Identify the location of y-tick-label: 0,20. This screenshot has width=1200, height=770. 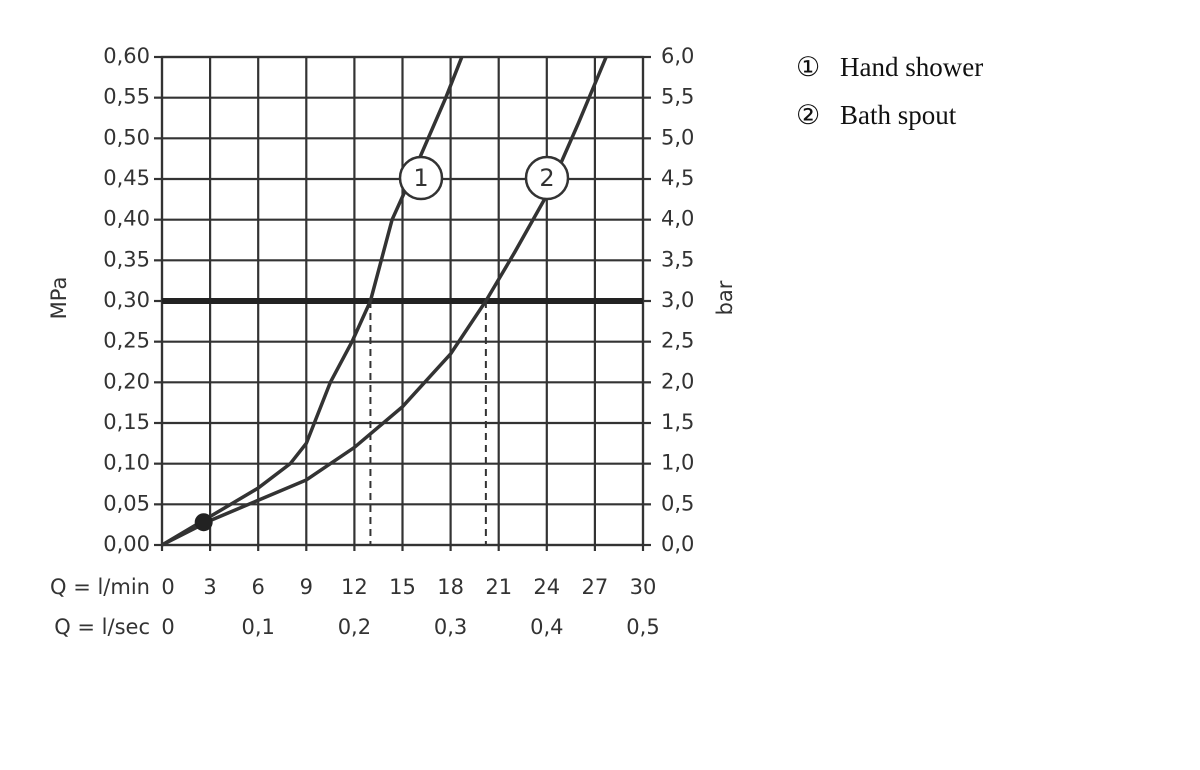
(126, 381).